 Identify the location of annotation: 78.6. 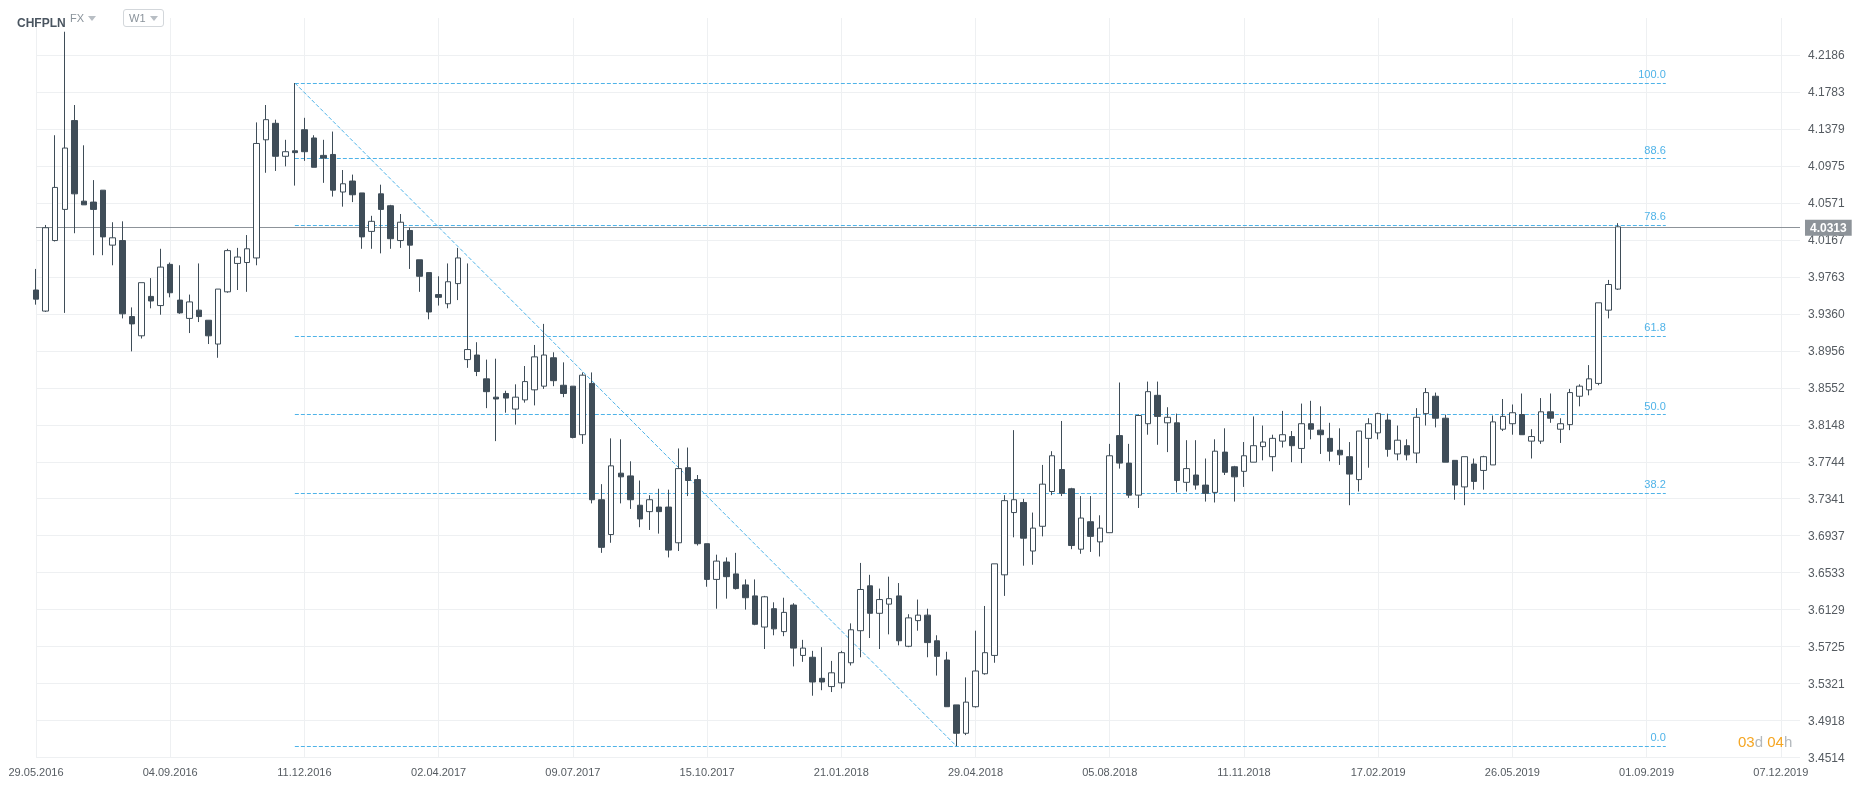
(1655, 215).